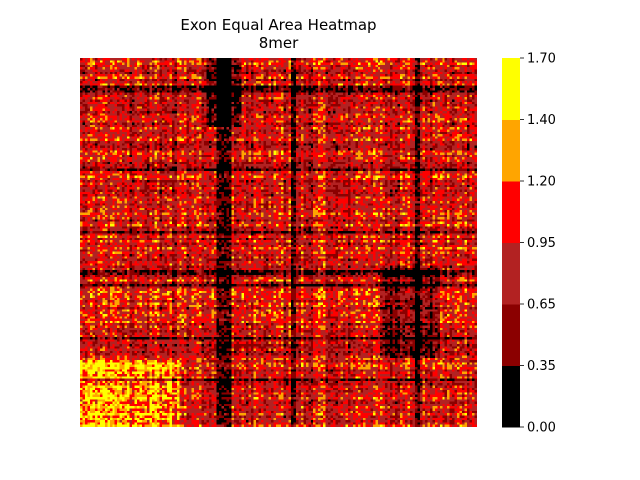 Image resolution: width=640 pixels, height=480 pixels. What do you see at coordinates (541, 366) in the screenshot?
I see `colorbar-tick-label: 0.35` at bounding box center [541, 366].